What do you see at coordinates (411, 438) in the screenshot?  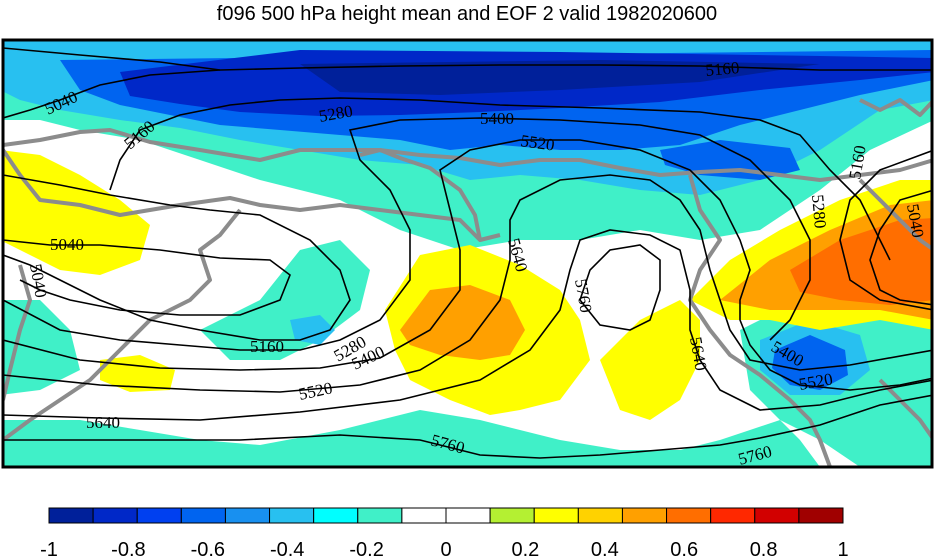 I see `aqua-bottom-strip` at bounding box center [411, 438].